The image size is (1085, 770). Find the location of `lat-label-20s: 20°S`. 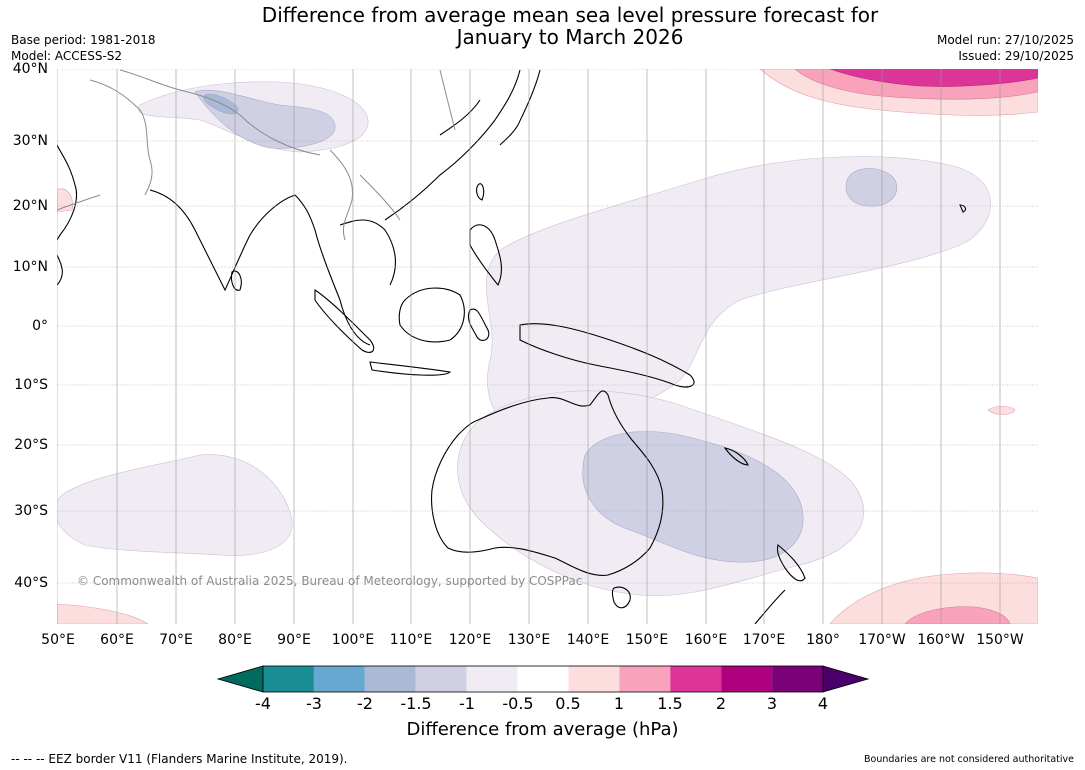

lat-label-20s: 20°S is located at coordinates (31, 445).